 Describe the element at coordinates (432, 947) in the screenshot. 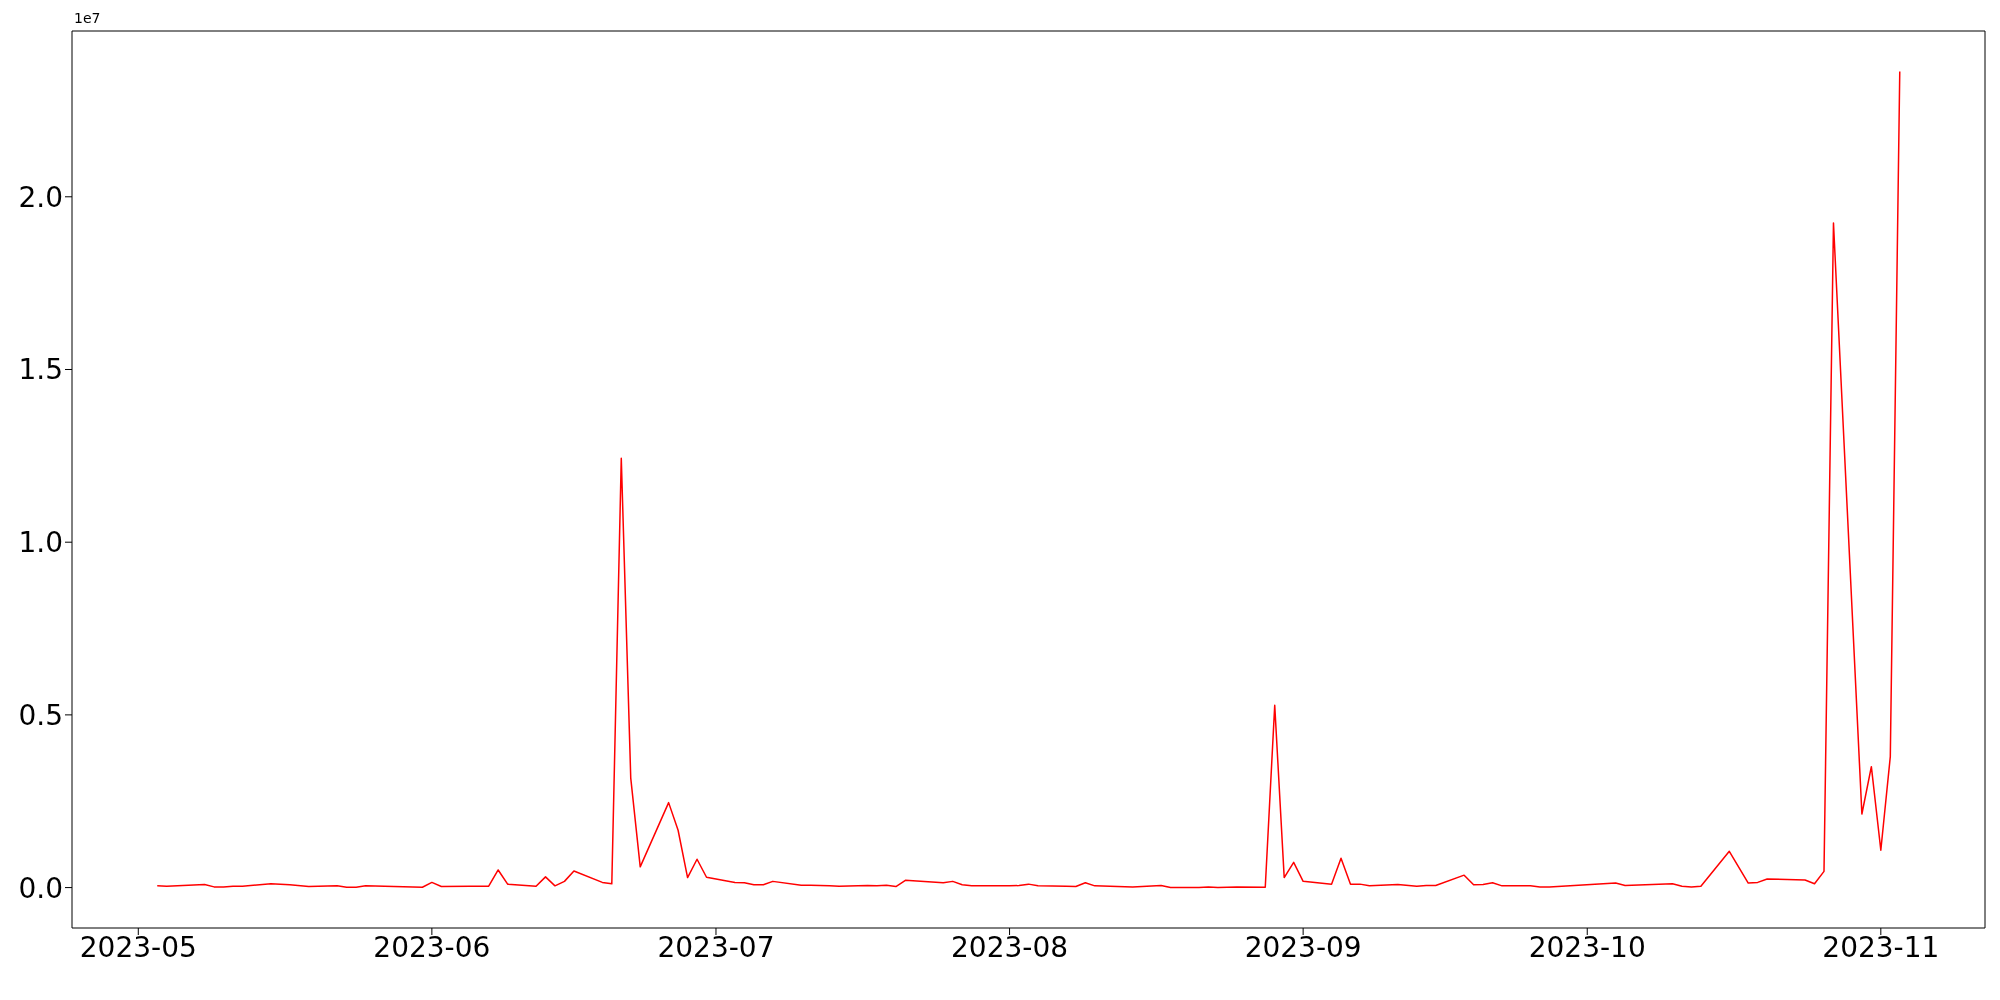

I see `x-tick-label: 2023-06` at that location.